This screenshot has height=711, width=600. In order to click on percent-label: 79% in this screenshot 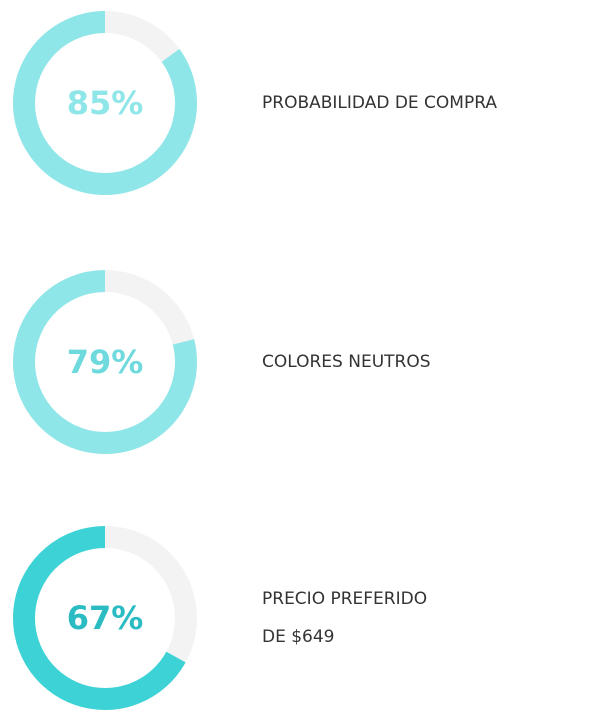, I will do `click(105, 362)`.